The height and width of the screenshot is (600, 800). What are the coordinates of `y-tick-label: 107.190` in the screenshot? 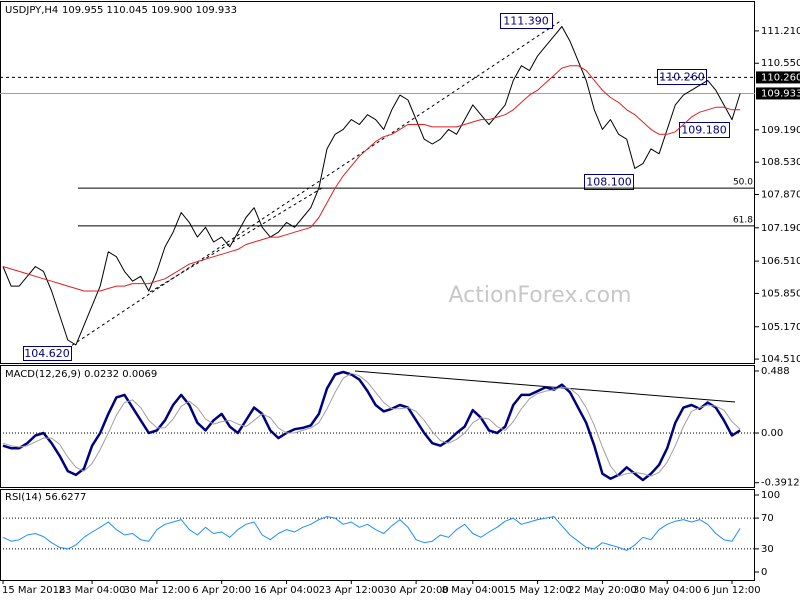 It's located at (780, 228).